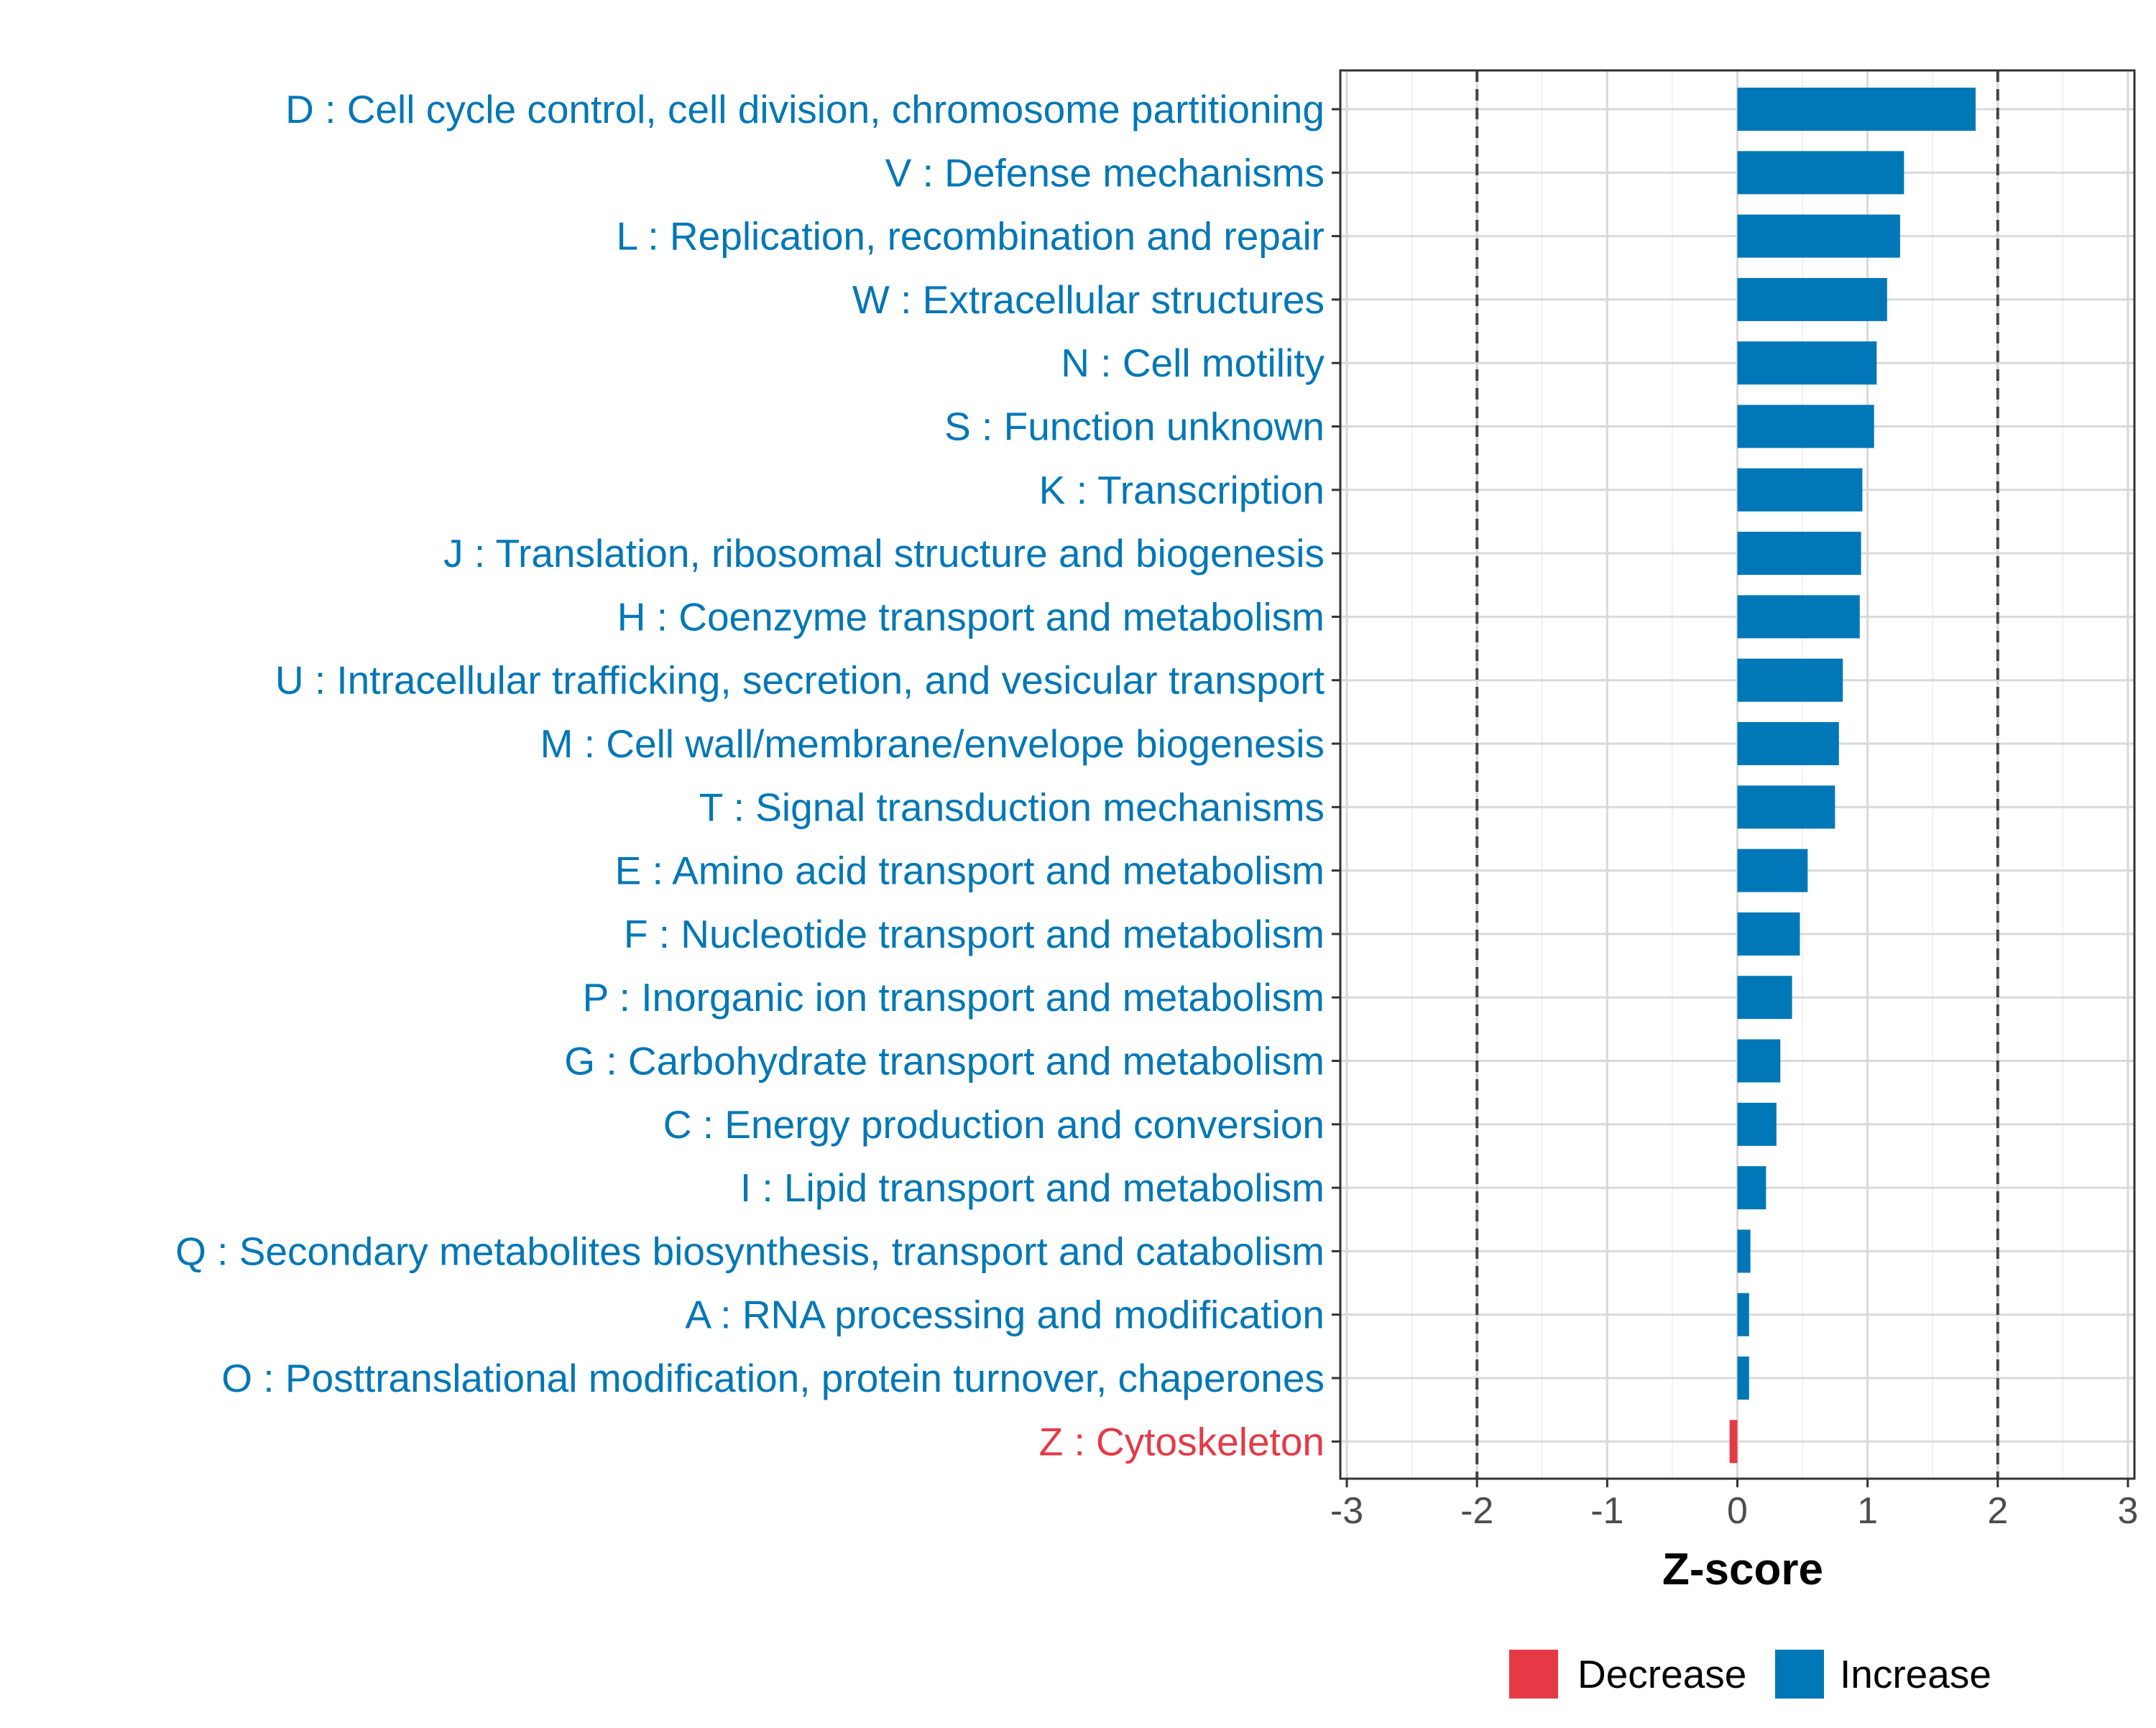 Image resolution: width=2156 pixels, height=1728 pixels. Describe the element at coordinates (1807, 363) in the screenshot. I see `bar-n` at that location.